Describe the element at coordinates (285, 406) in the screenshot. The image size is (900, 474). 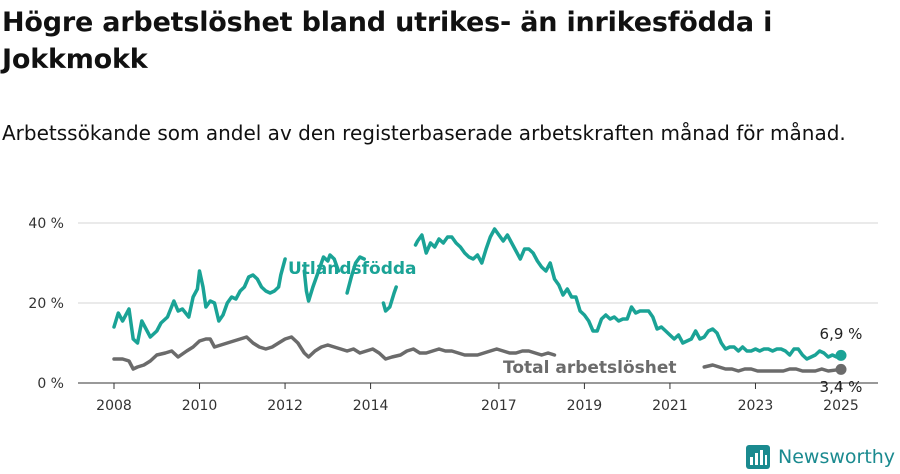
I see `x-tick-label: 2012` at that location.